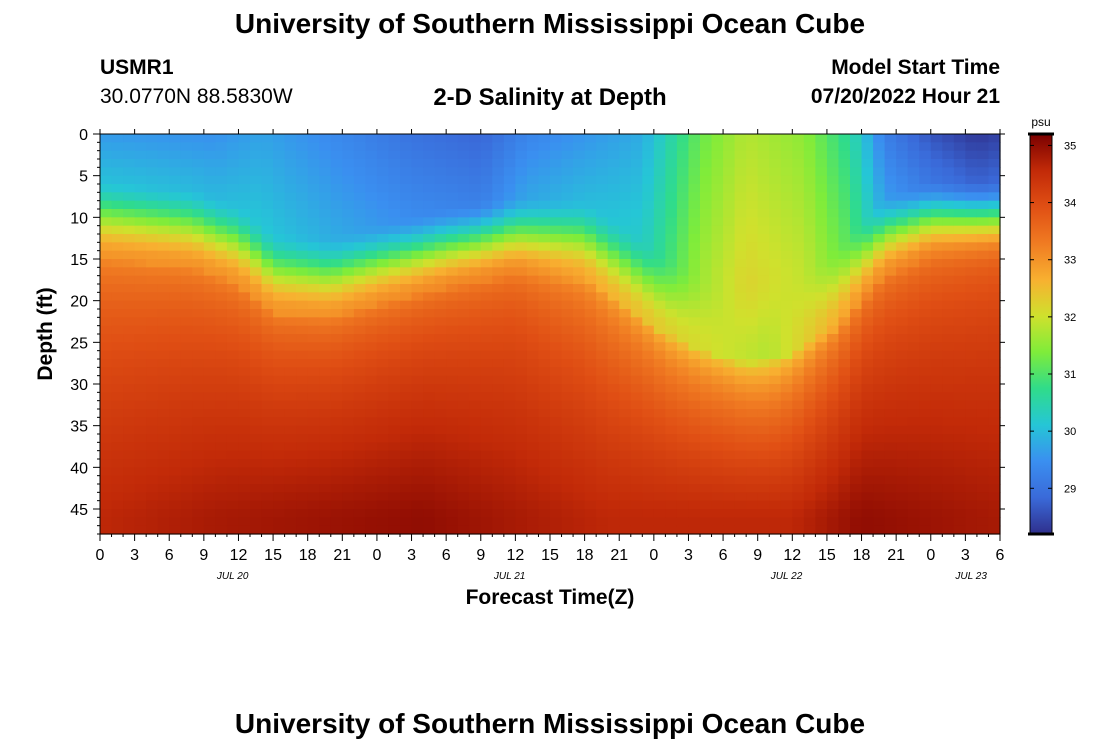  I want to click on x-tick-label: 15, so click(273, 555).